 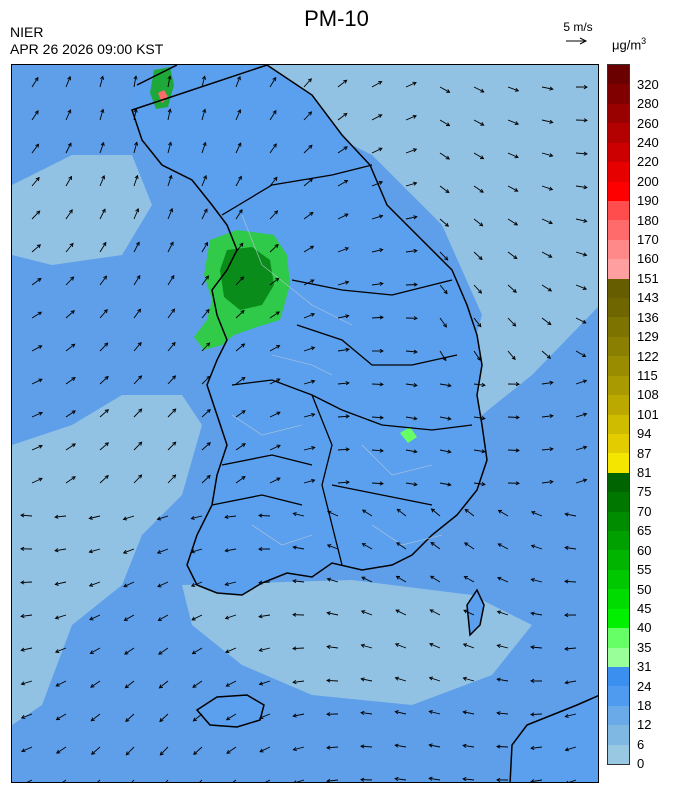 What do you see at coordinates (553, 738) in the screenshot?
I see `kyushu-coast` at bounding box center [553, 738].